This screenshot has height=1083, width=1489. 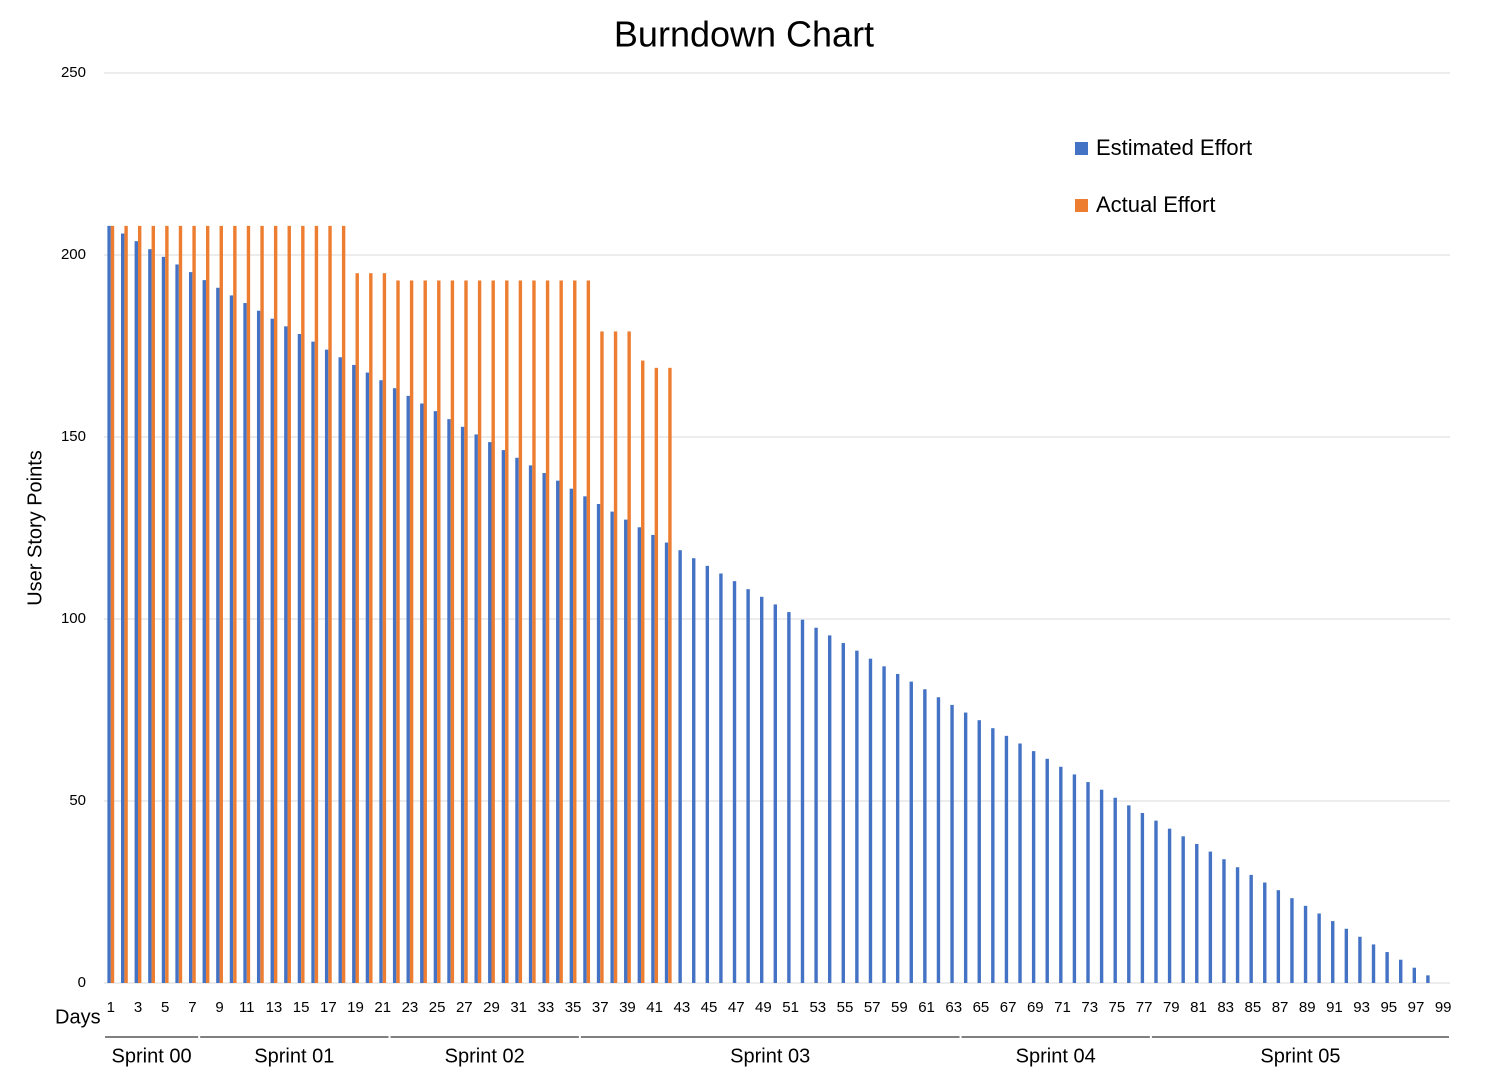 What do you see at coordinates (1144, 1007) in the screenshot?
I see `x-tick-label: 77` at bounding box center [1144, 1007].